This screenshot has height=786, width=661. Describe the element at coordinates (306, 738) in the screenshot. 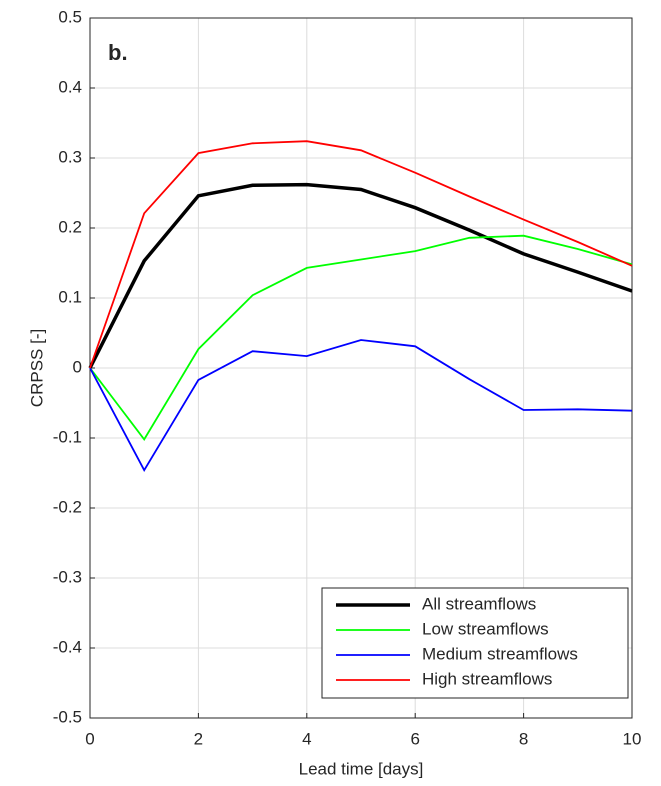

I see `x-tick-label: 4` at that location.